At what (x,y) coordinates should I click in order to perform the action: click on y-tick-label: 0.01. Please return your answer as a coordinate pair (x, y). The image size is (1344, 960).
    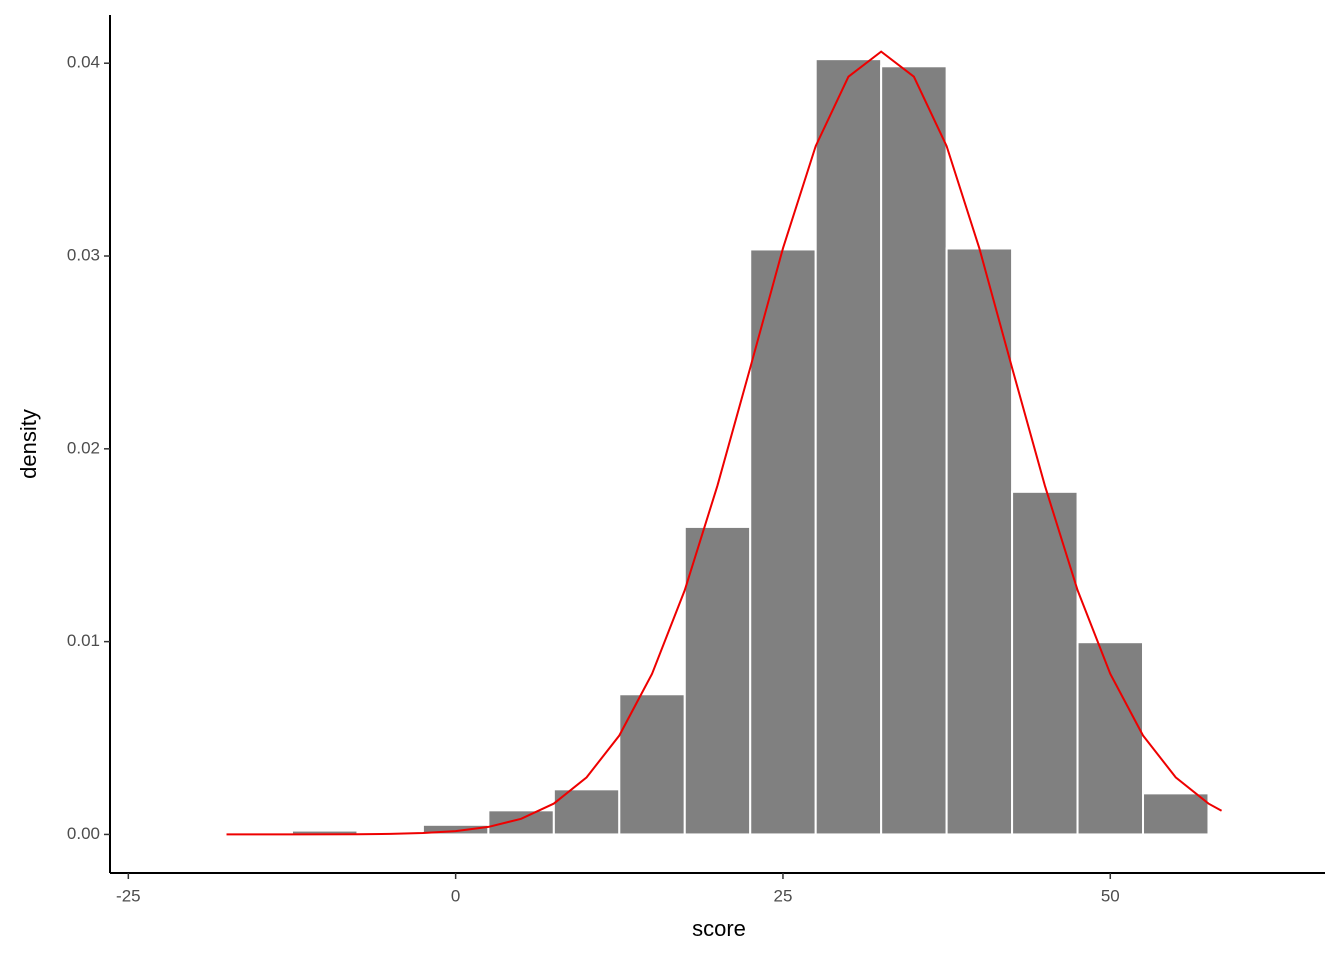
    Looking at the image, I should click on (83, 640).